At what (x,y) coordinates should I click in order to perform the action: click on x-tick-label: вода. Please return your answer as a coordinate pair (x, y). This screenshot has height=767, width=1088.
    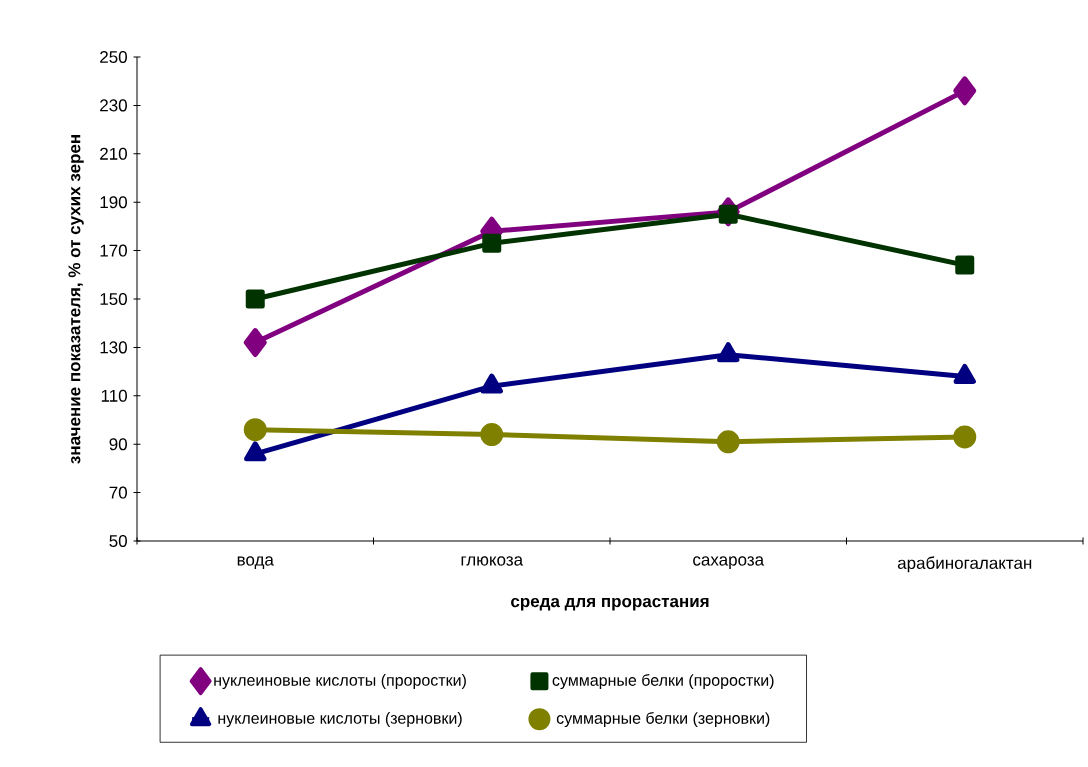
    Looking at the image, I should click on (255, 562).